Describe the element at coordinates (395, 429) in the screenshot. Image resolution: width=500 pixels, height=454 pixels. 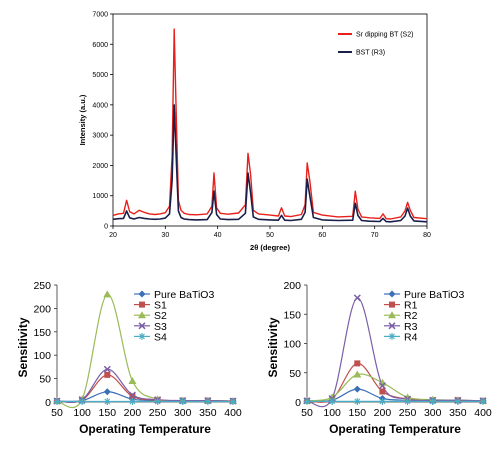
I see `sens-r-x-axis-label: Operating Temperature` at that location.